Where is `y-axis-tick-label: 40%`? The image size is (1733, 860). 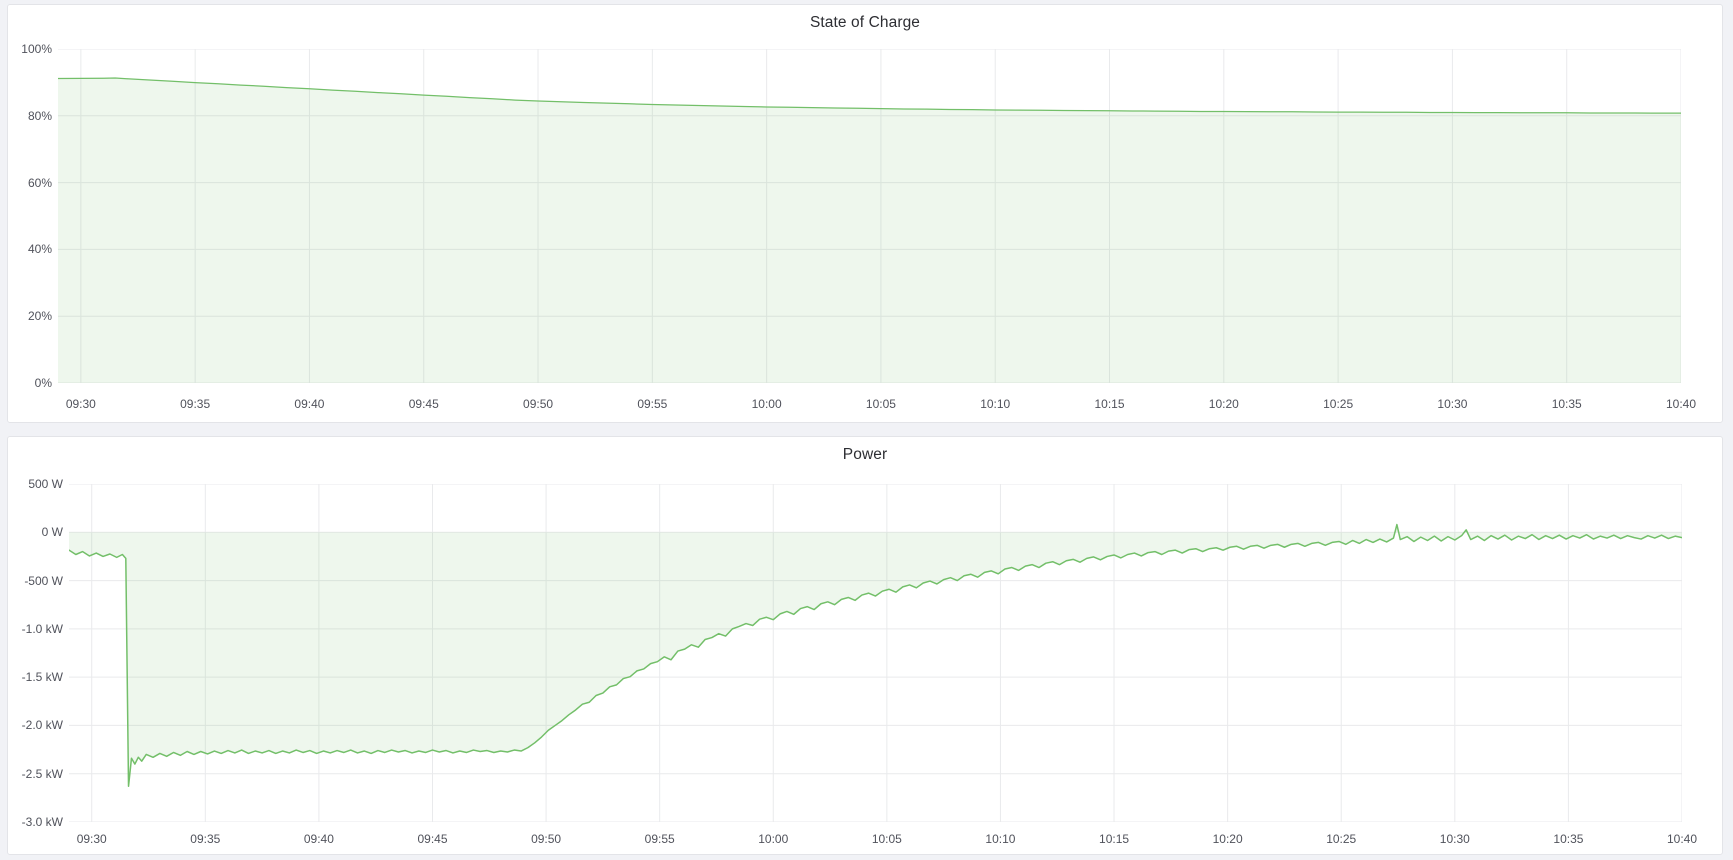 y-axis-tick-label: 40% is located at coordinates (39, 249).